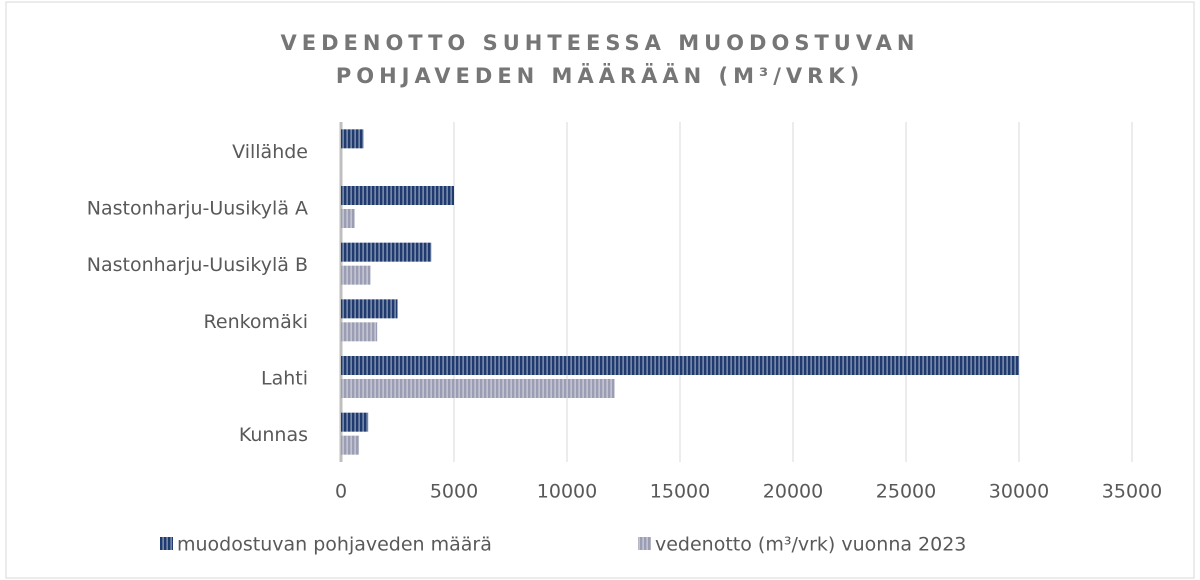 The width and height of the screenshot is (1200, 580). Describe the element at coordinates (1132, 492) in the screenshot. I see `x-tick-label: 35000` at that location.